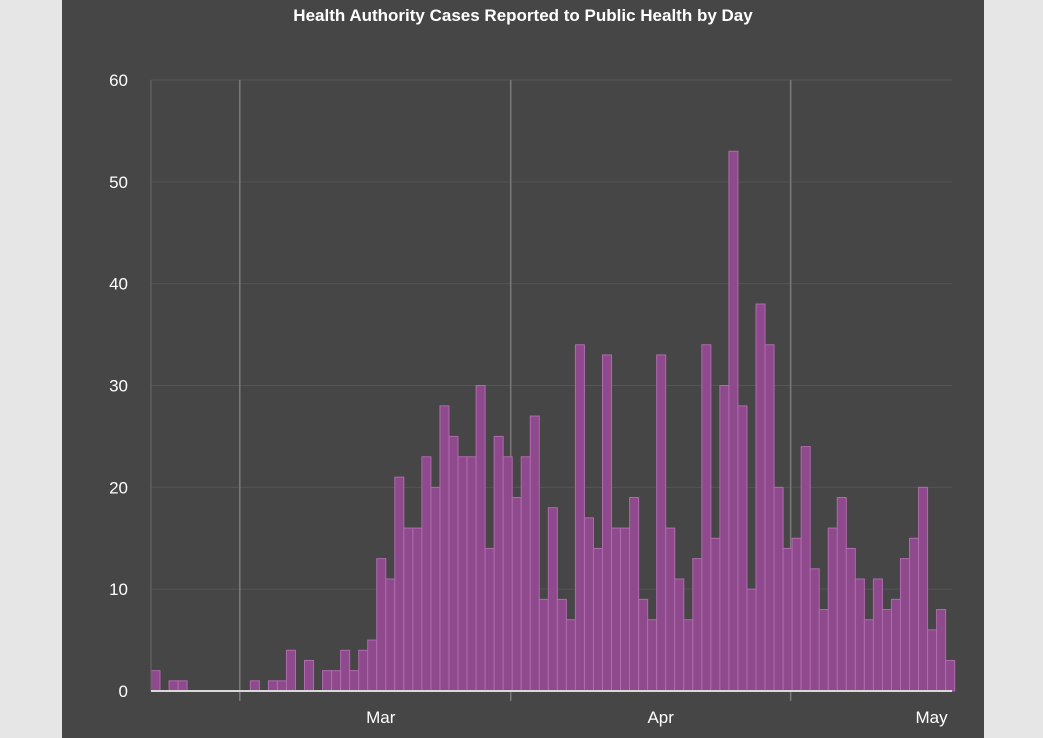 The width and height of the screenshot is (1043, 738). I want to click on x-tick-label: Apr, so click(660, 717).